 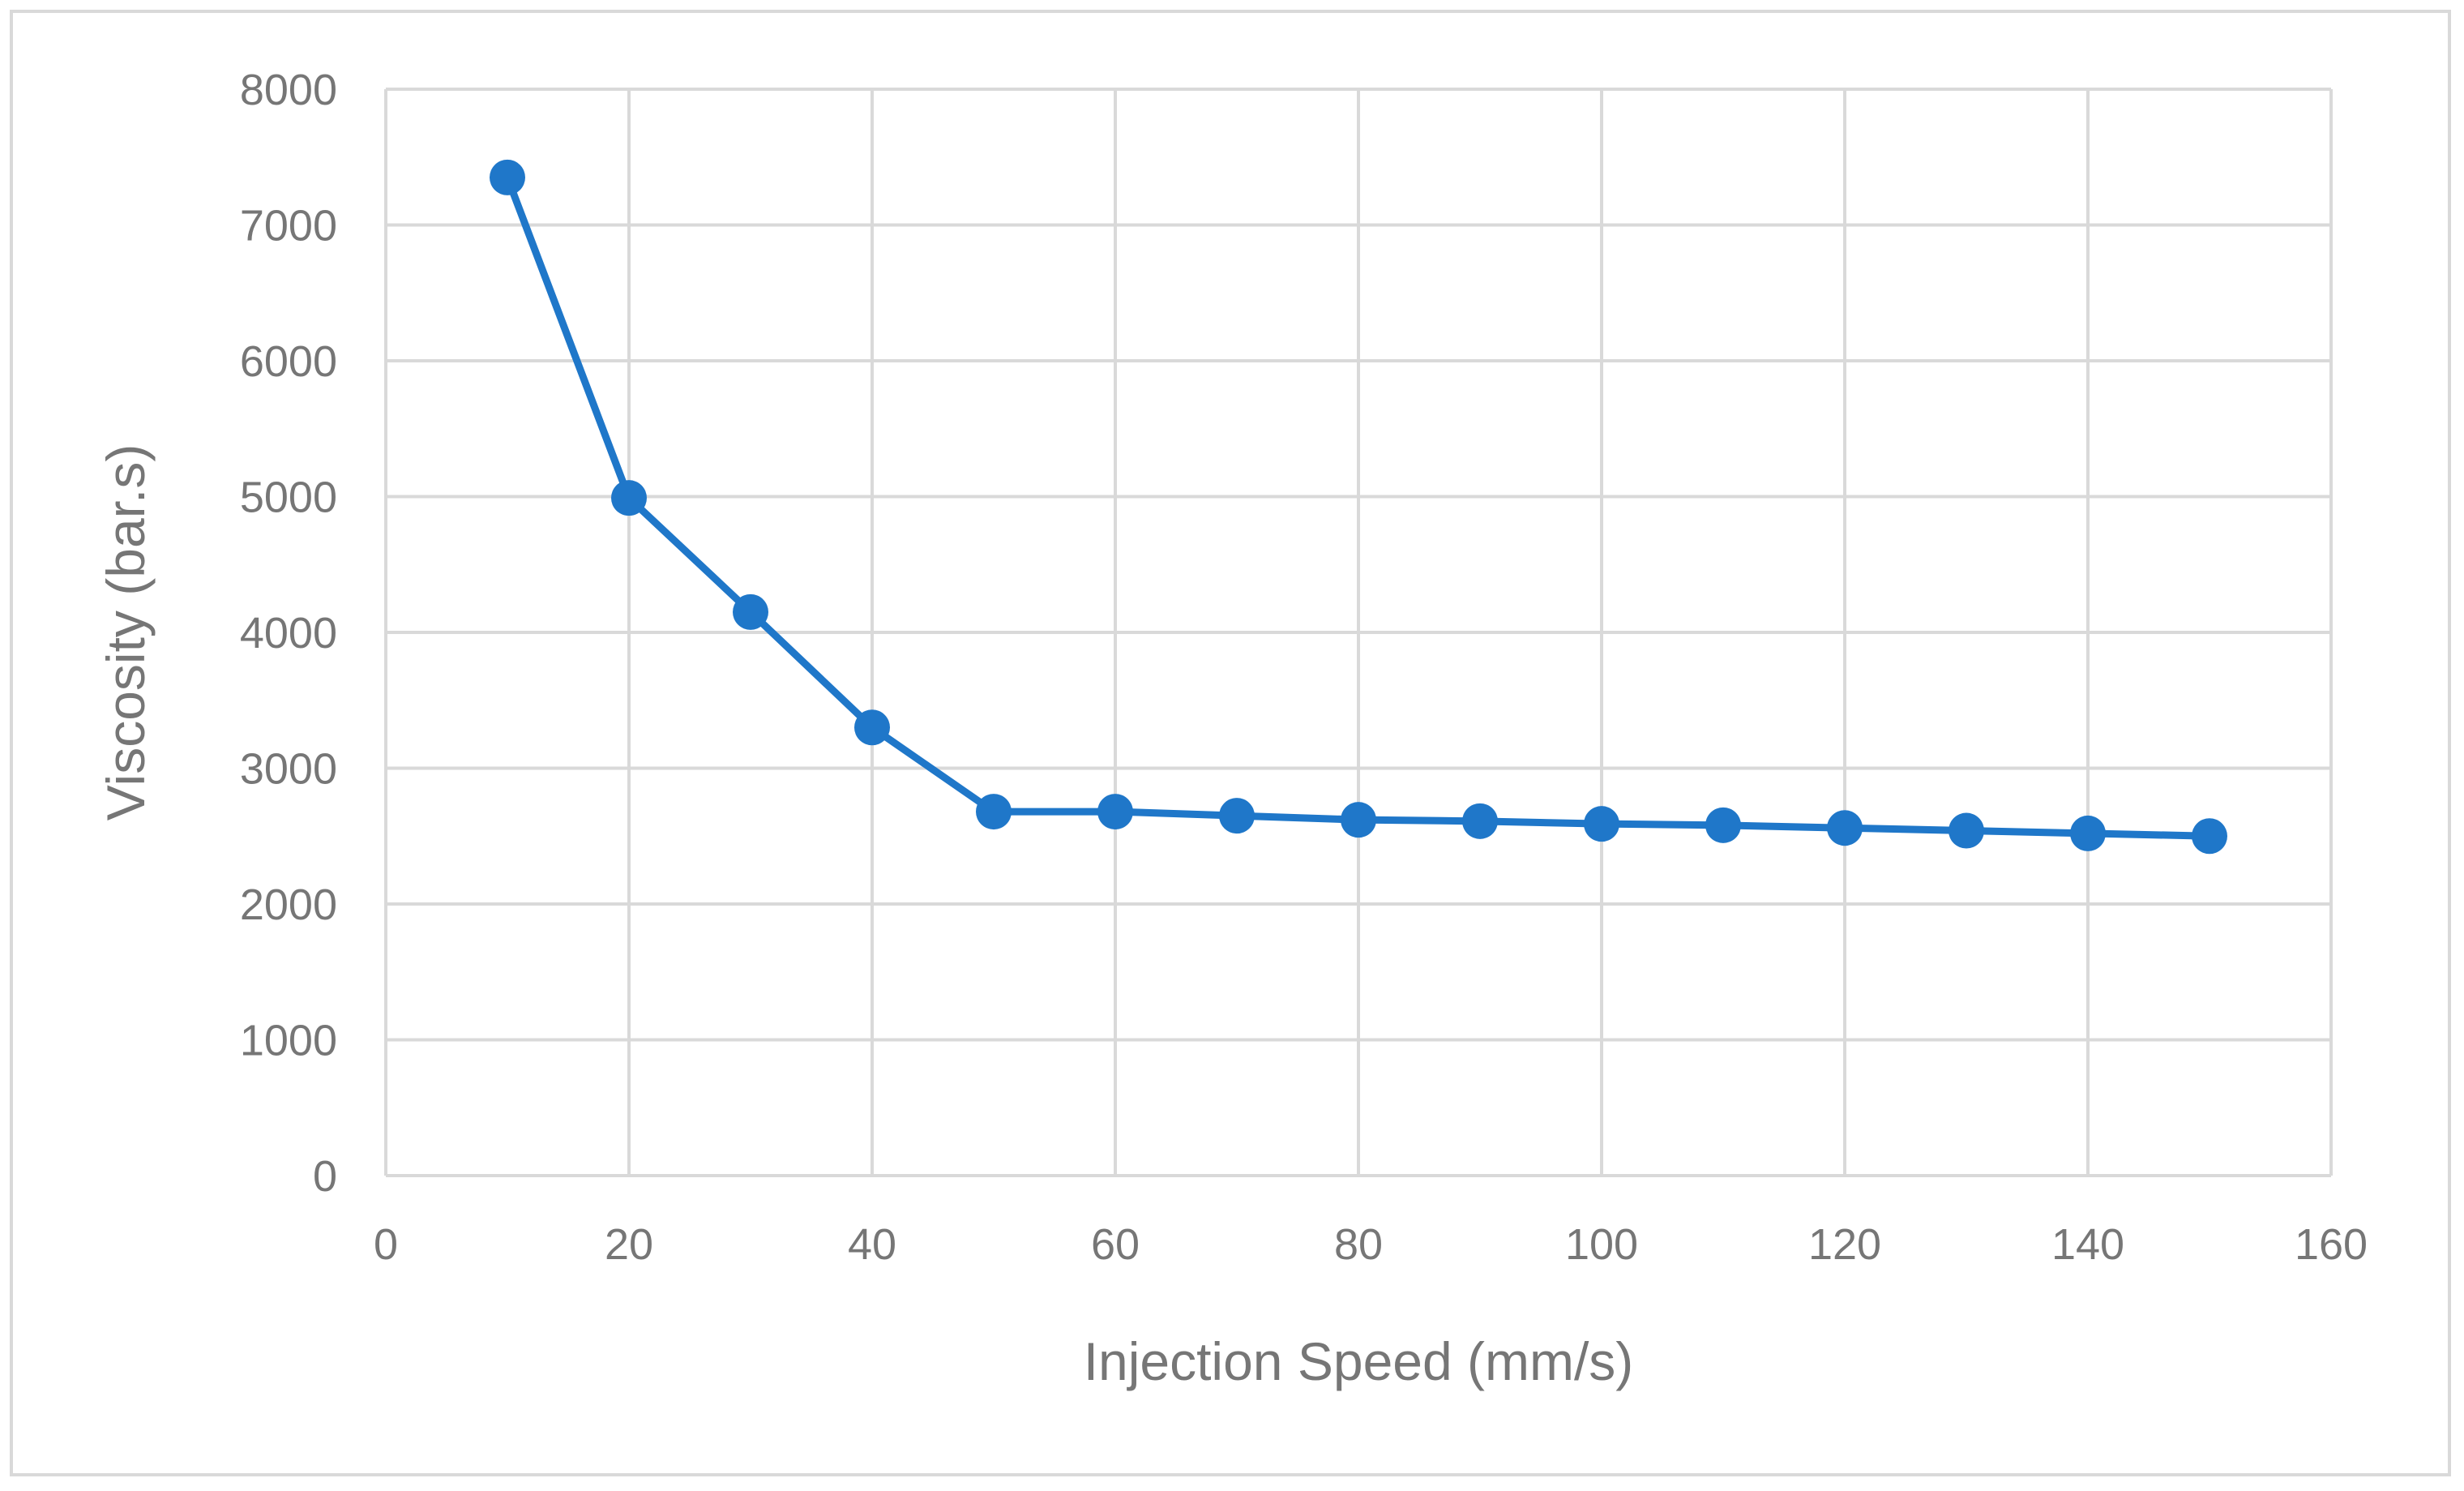 What do you see at coordinates (288, 226) in the screenshot?
I see `y-tick-label: 7000` at bounding box center [288, 226].